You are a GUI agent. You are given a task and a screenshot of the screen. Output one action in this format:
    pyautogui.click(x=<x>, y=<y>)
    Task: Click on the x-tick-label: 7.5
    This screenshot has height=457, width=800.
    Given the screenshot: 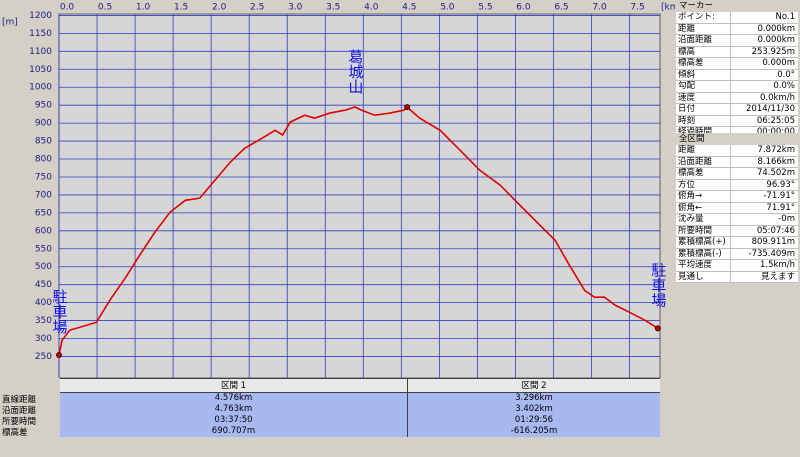 What is the action you would take?
    pyautogui.click(x=637, y=8)
    